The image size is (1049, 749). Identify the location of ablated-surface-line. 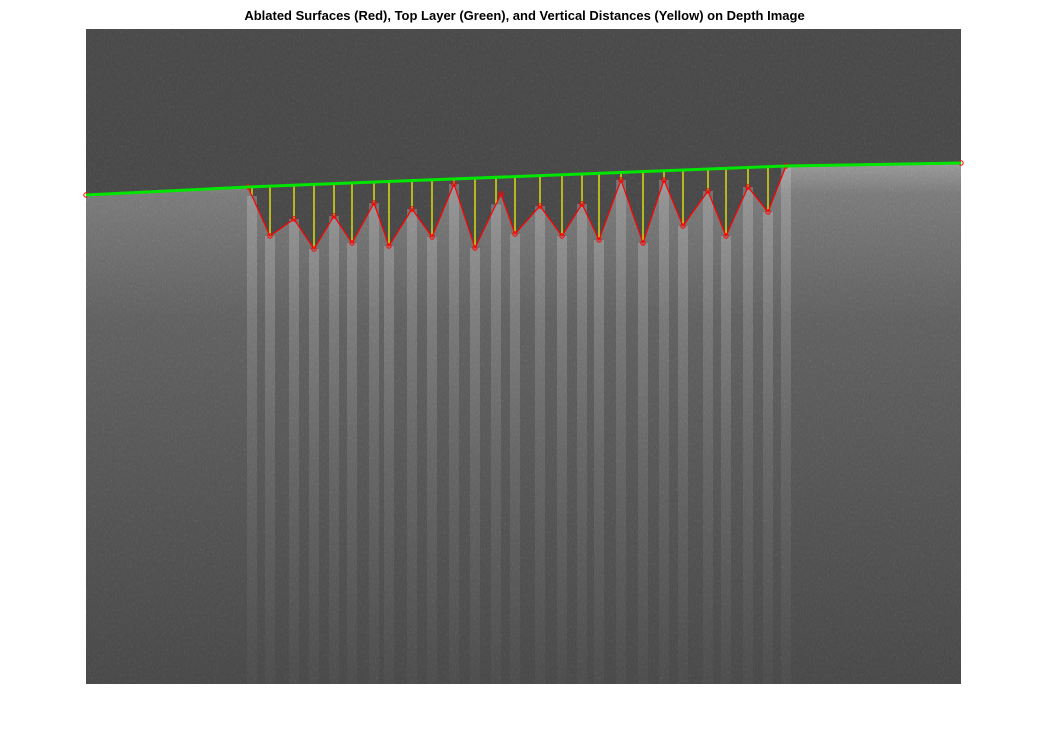
(523, 206).